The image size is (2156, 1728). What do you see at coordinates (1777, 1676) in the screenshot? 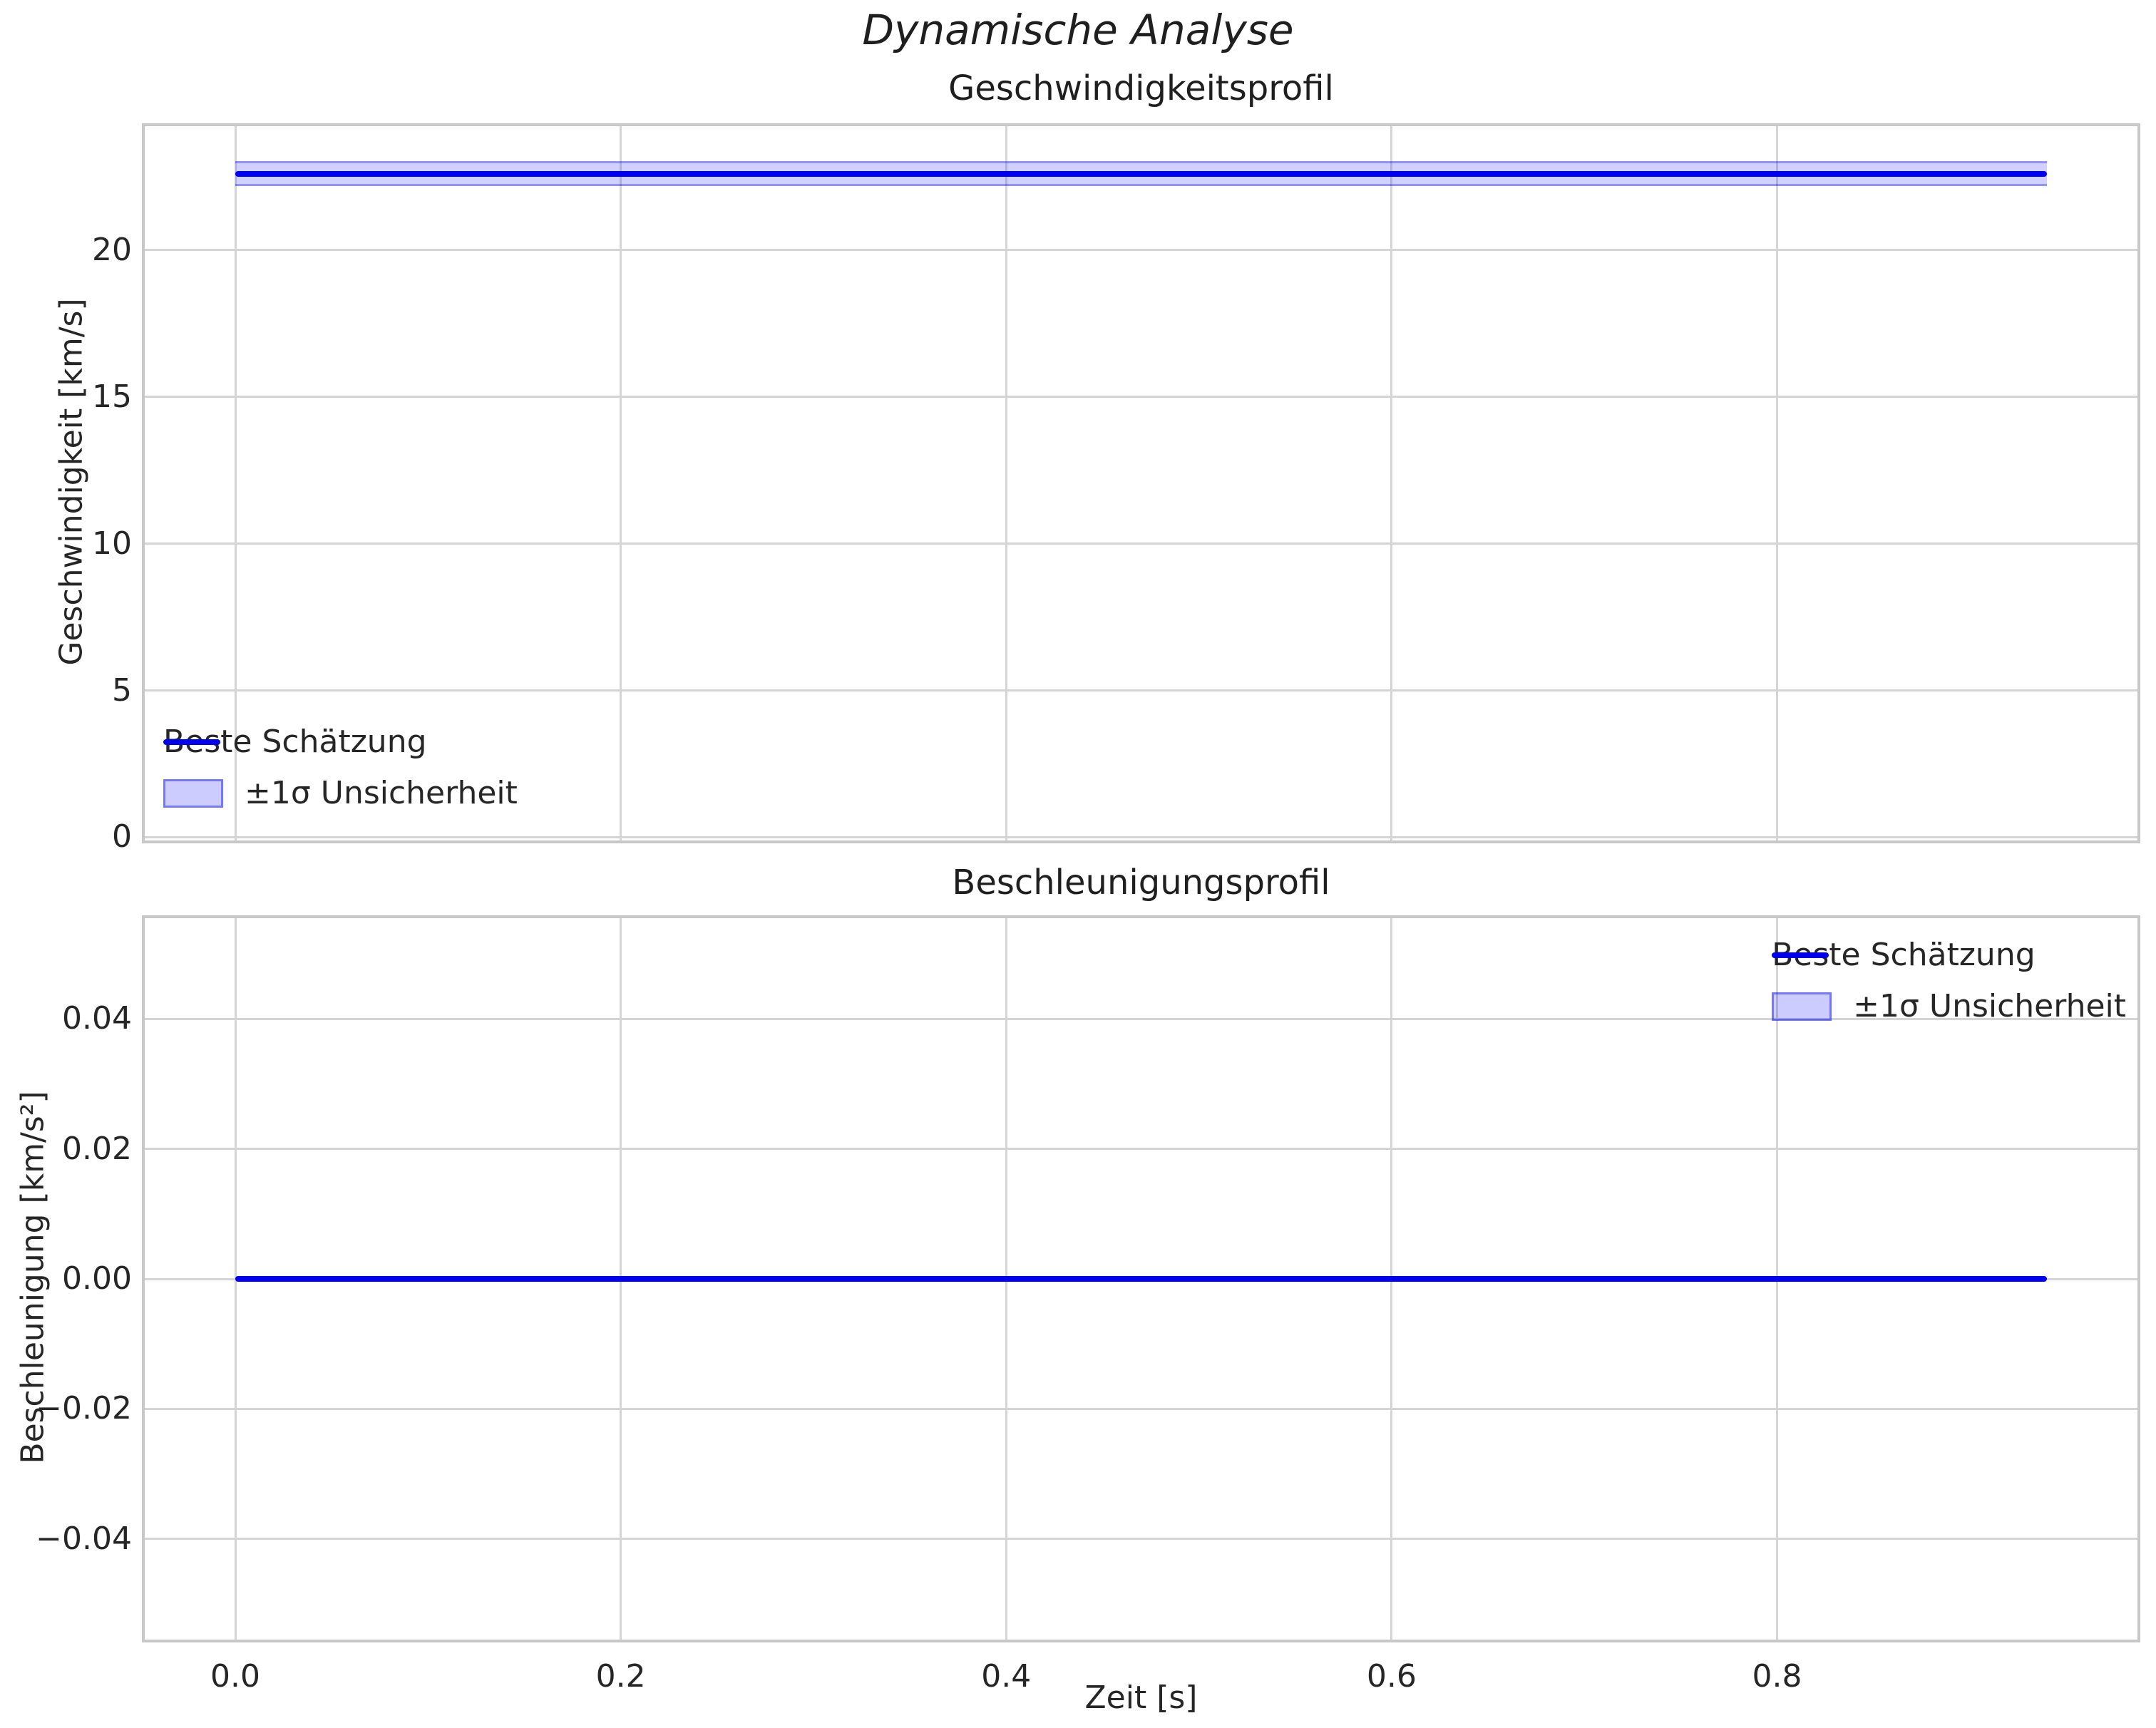
I see `x-tick-label: 0.8` at bounding box center [1777, 1676].